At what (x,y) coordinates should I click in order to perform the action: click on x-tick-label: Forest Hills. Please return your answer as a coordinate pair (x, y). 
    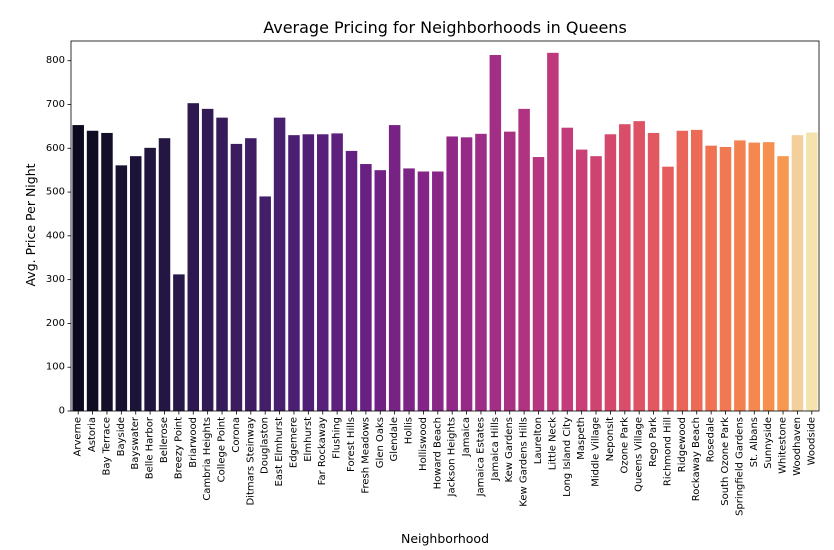
    Looking at the image, I should click on (351, 444).